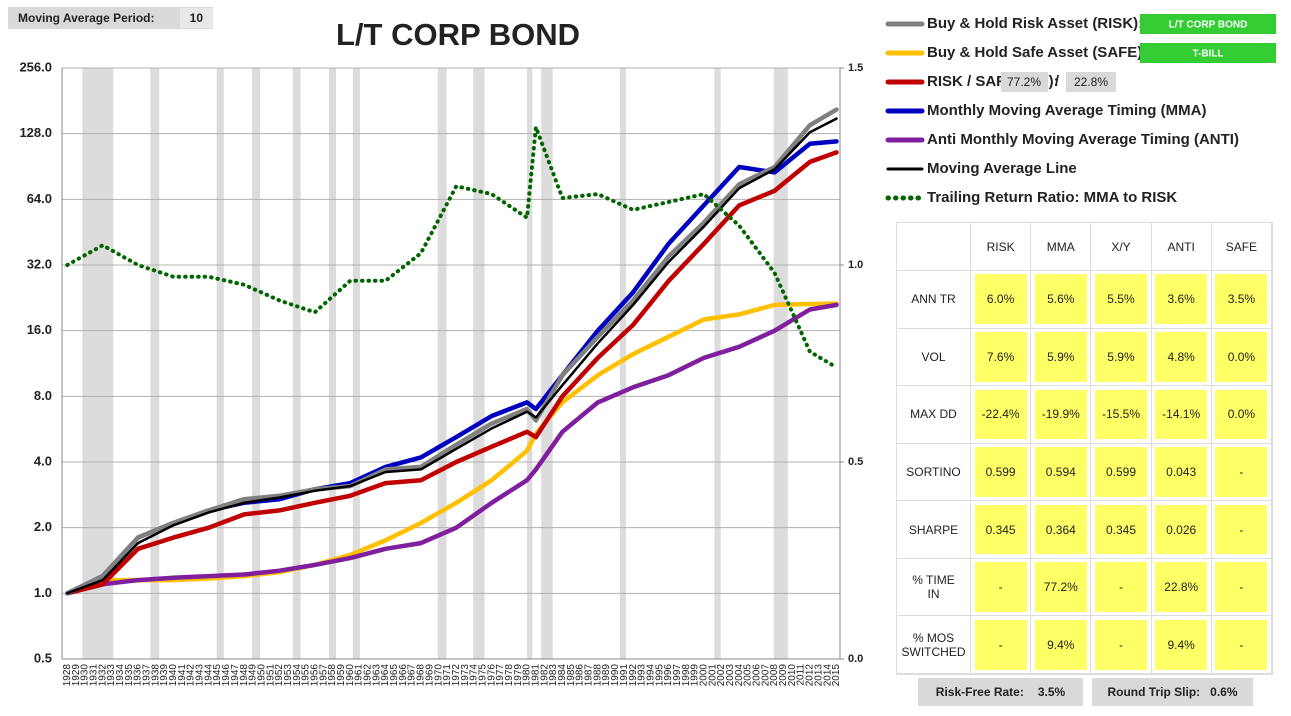  What do you see at coordinates (783, 675) in the screenshot?
I see `x-tick-label: 2009` at bounding box center [783, 675].